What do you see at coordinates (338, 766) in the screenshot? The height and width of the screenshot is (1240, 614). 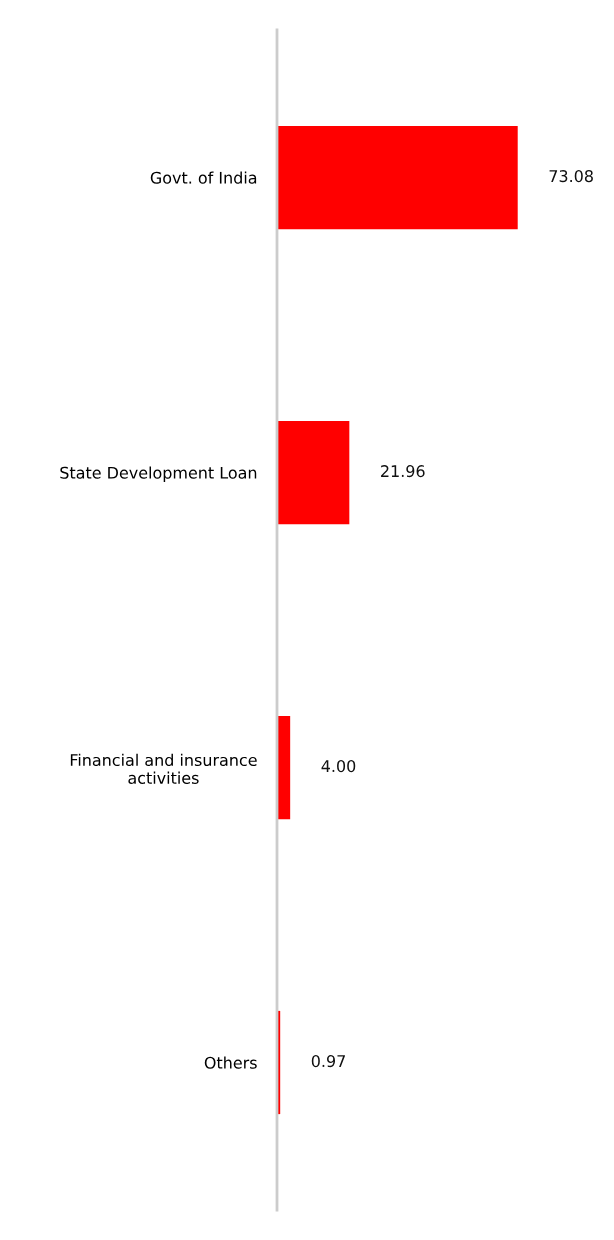 I see `data-label: 4.00` at bounding box center [338, 766].